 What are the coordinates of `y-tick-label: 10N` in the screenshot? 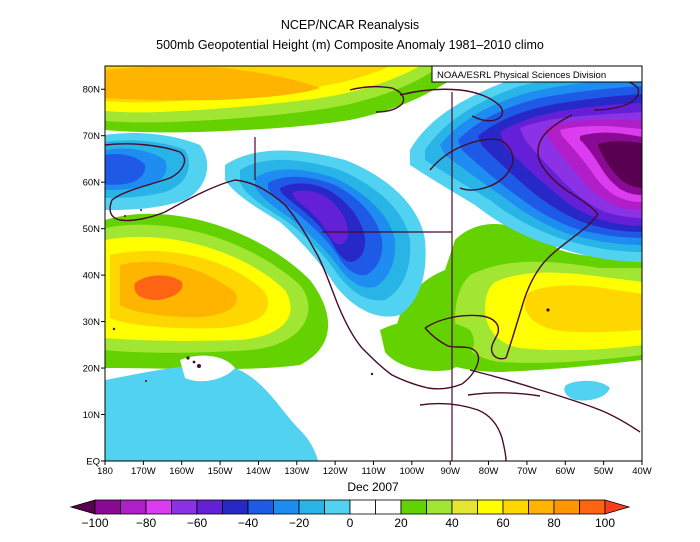 It's located at (92, 415).